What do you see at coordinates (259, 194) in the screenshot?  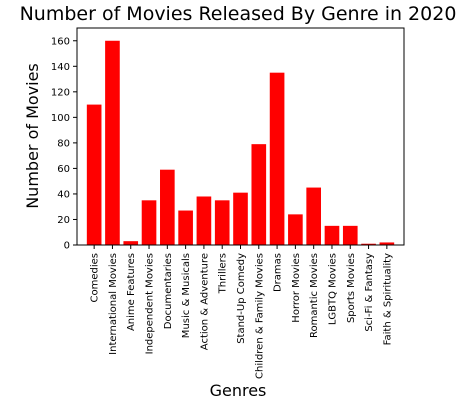 I see `bar-children-family-movies` at bounding box center [259, 194].